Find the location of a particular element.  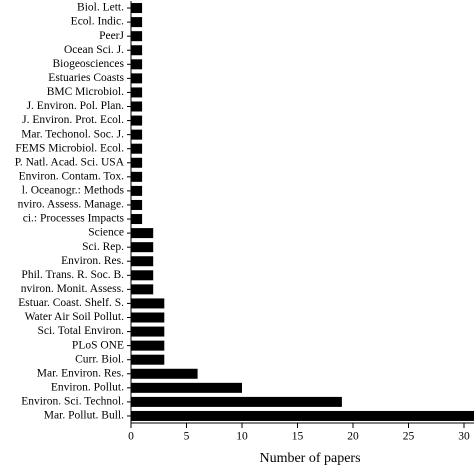

y-tick-label: Sci. Total Environ. is located at coordinates (80, 331).